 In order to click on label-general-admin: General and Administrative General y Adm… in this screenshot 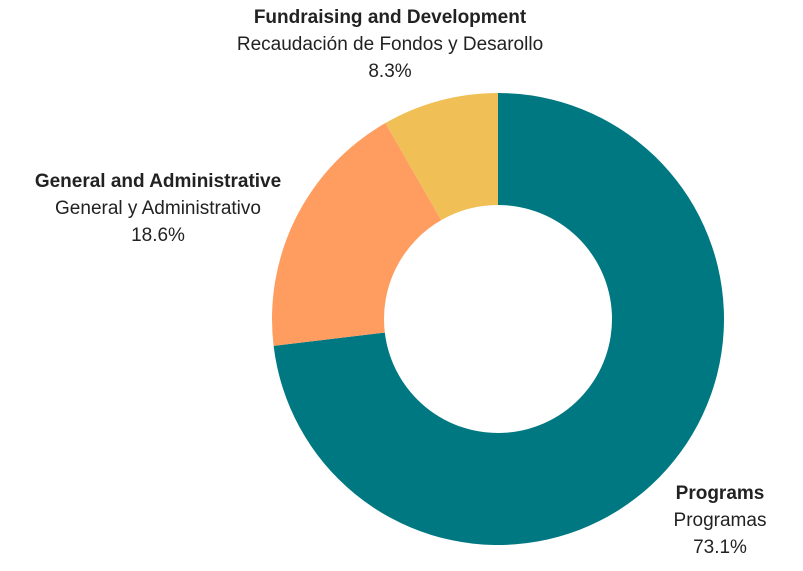, I will do `click(158, 208)`.